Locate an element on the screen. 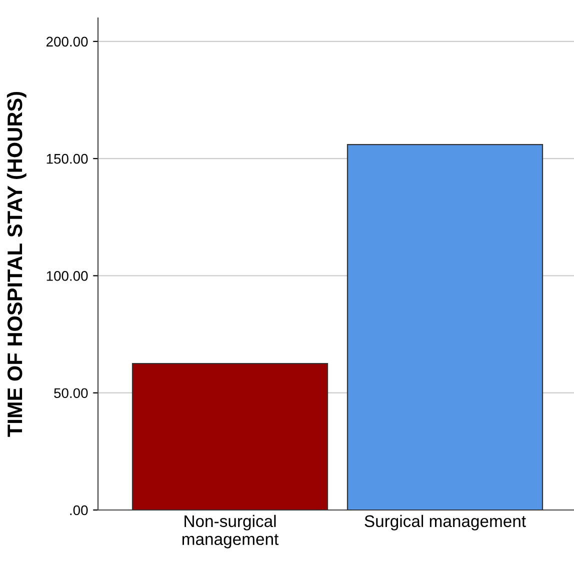 This screenshot has width=574, height=581. y-tick-label: 100.00 is located at coordinates (67, 276).